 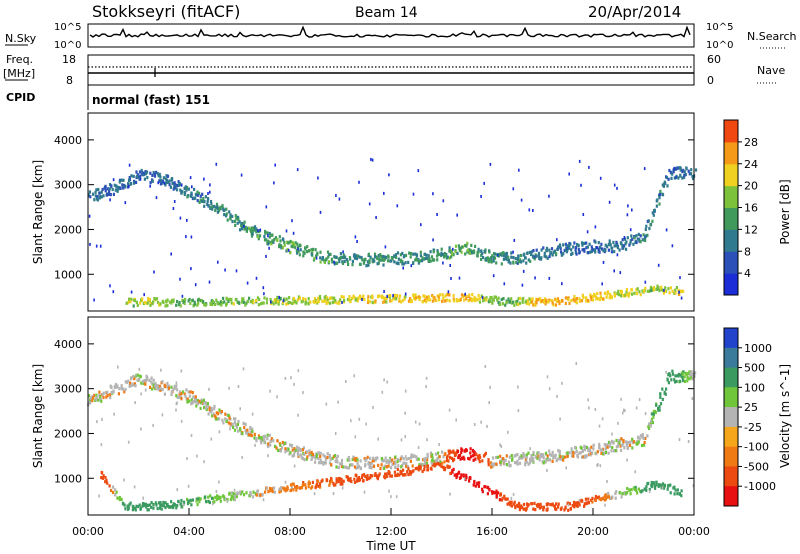 What do you see at coordinates (88, 531) in the screenshot?
I see `x-tick-label: 00:00` at bounding box center [88, 531].